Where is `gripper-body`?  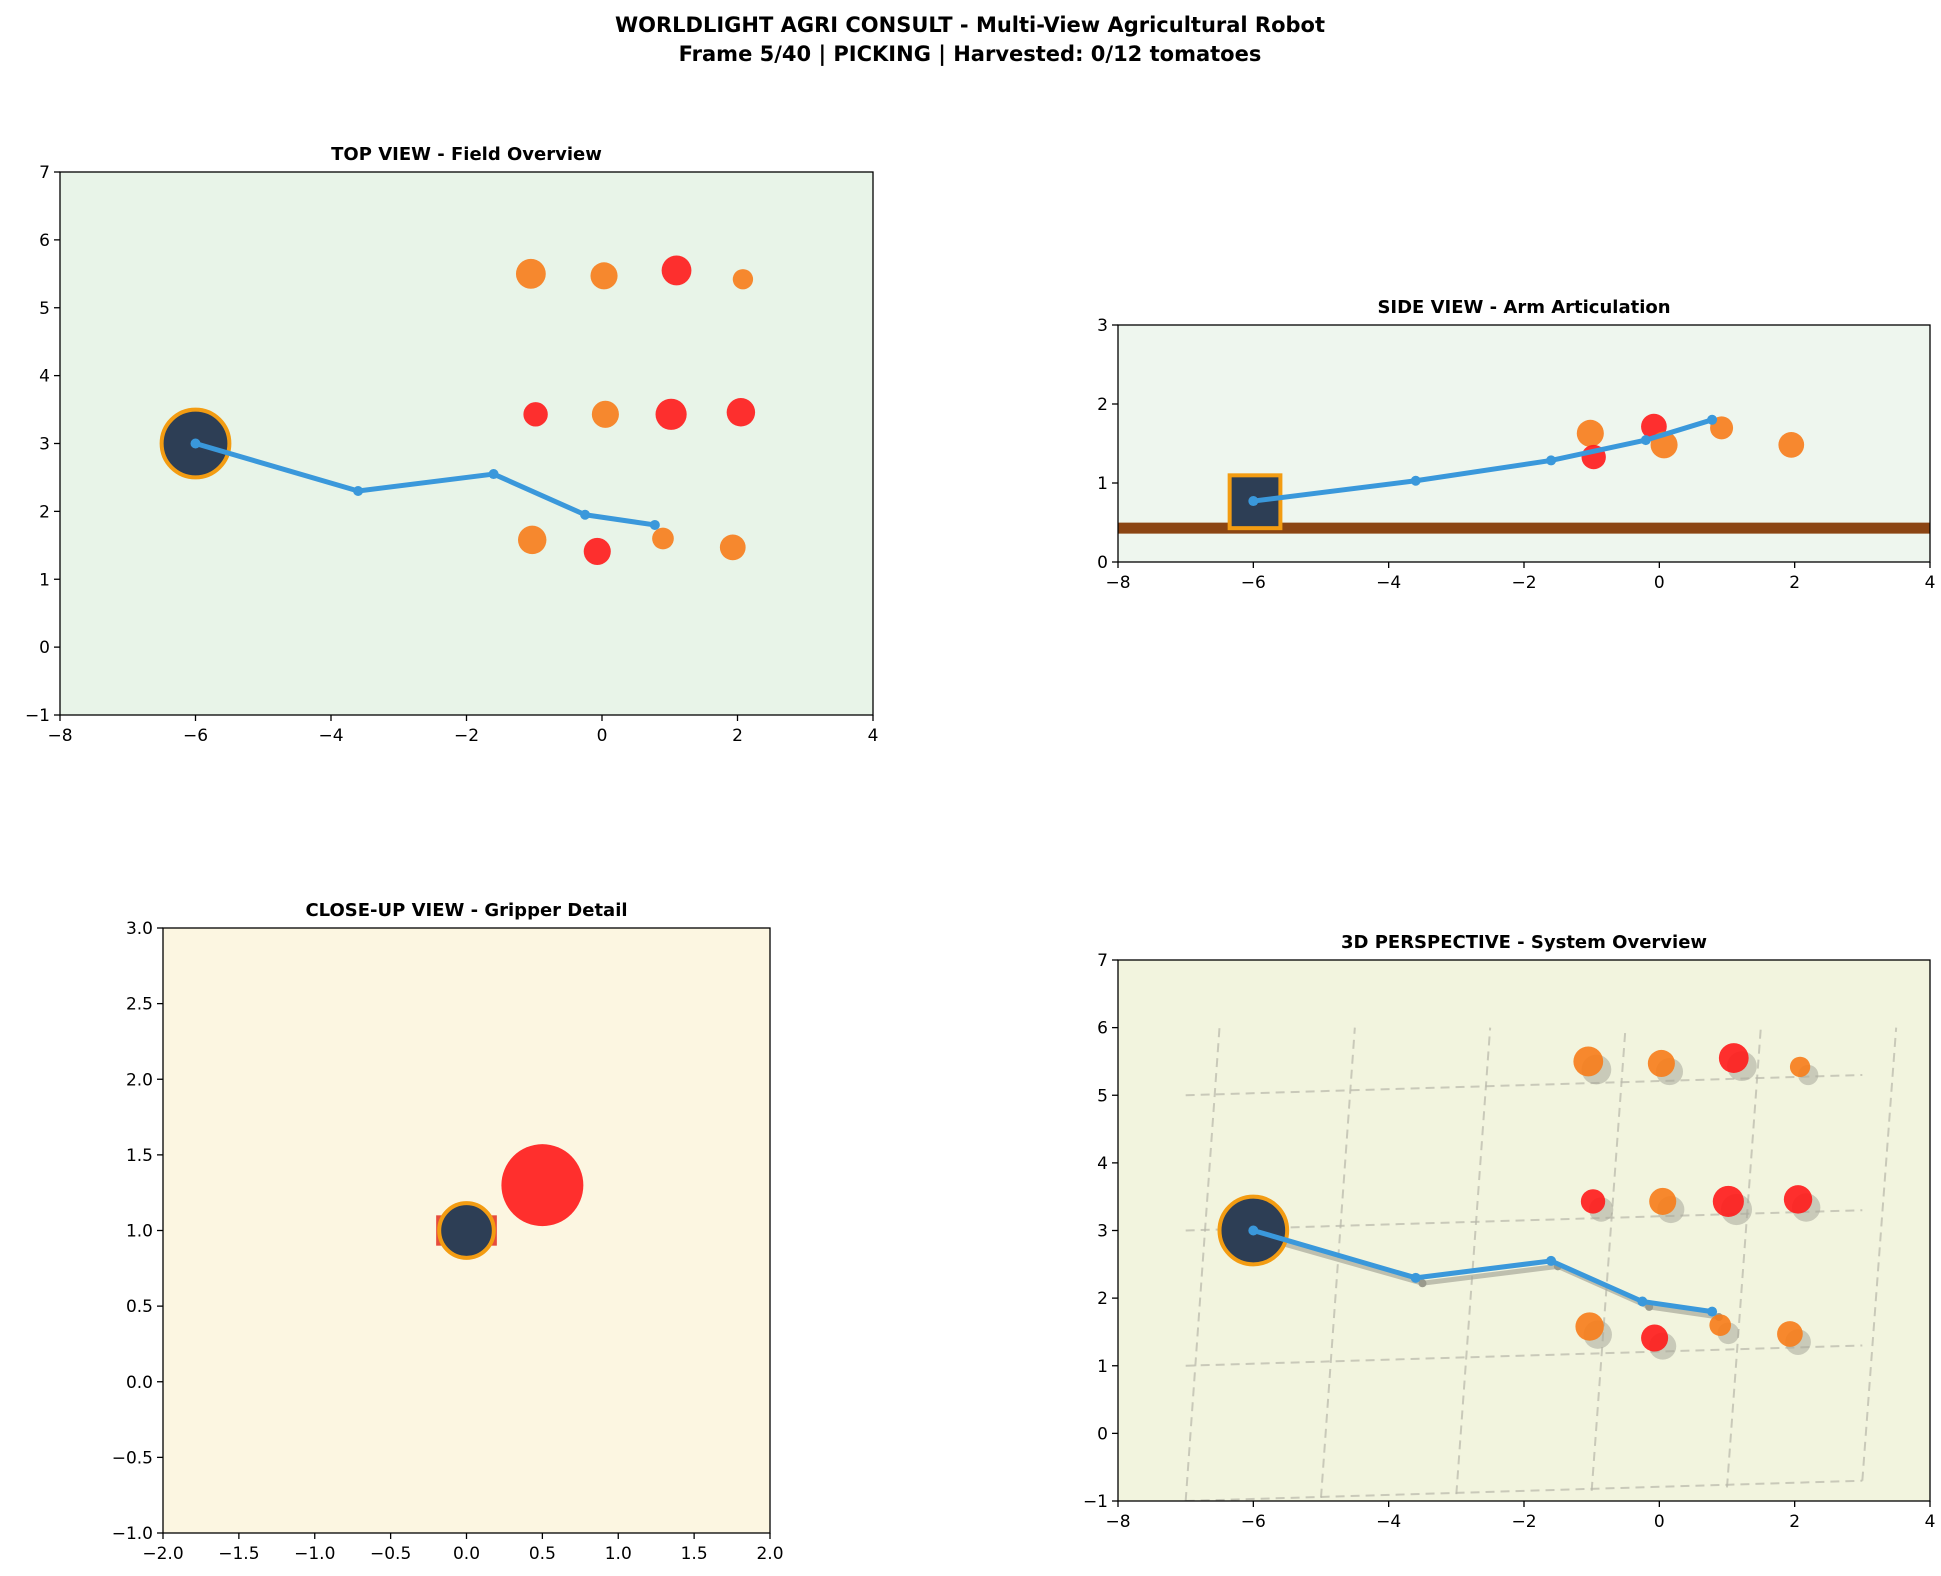
gripper-body is located at coordinates (466, 1230).